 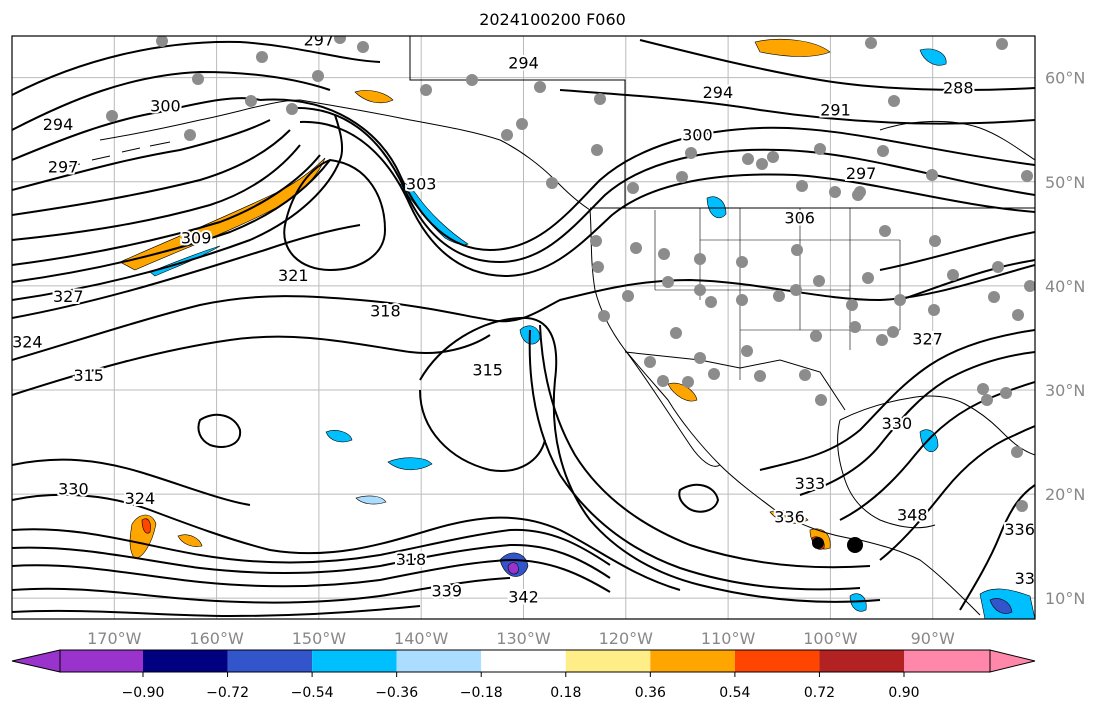 I want to click on contour-label: 339, so click(x=447, y=590).